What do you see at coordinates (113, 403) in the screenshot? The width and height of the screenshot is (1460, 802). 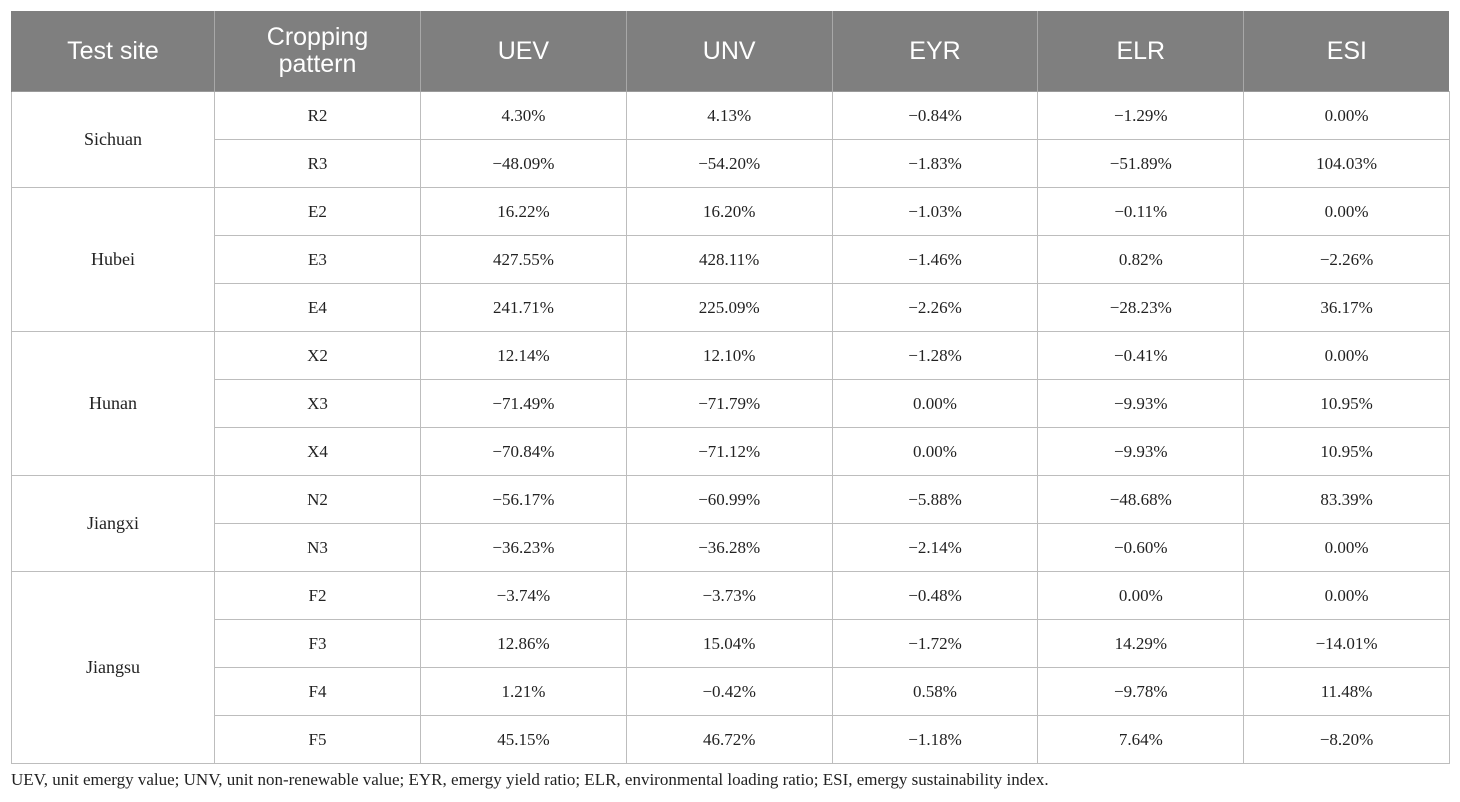 I see `cell-test-site: Hunan` at bounding box center [113, 403].